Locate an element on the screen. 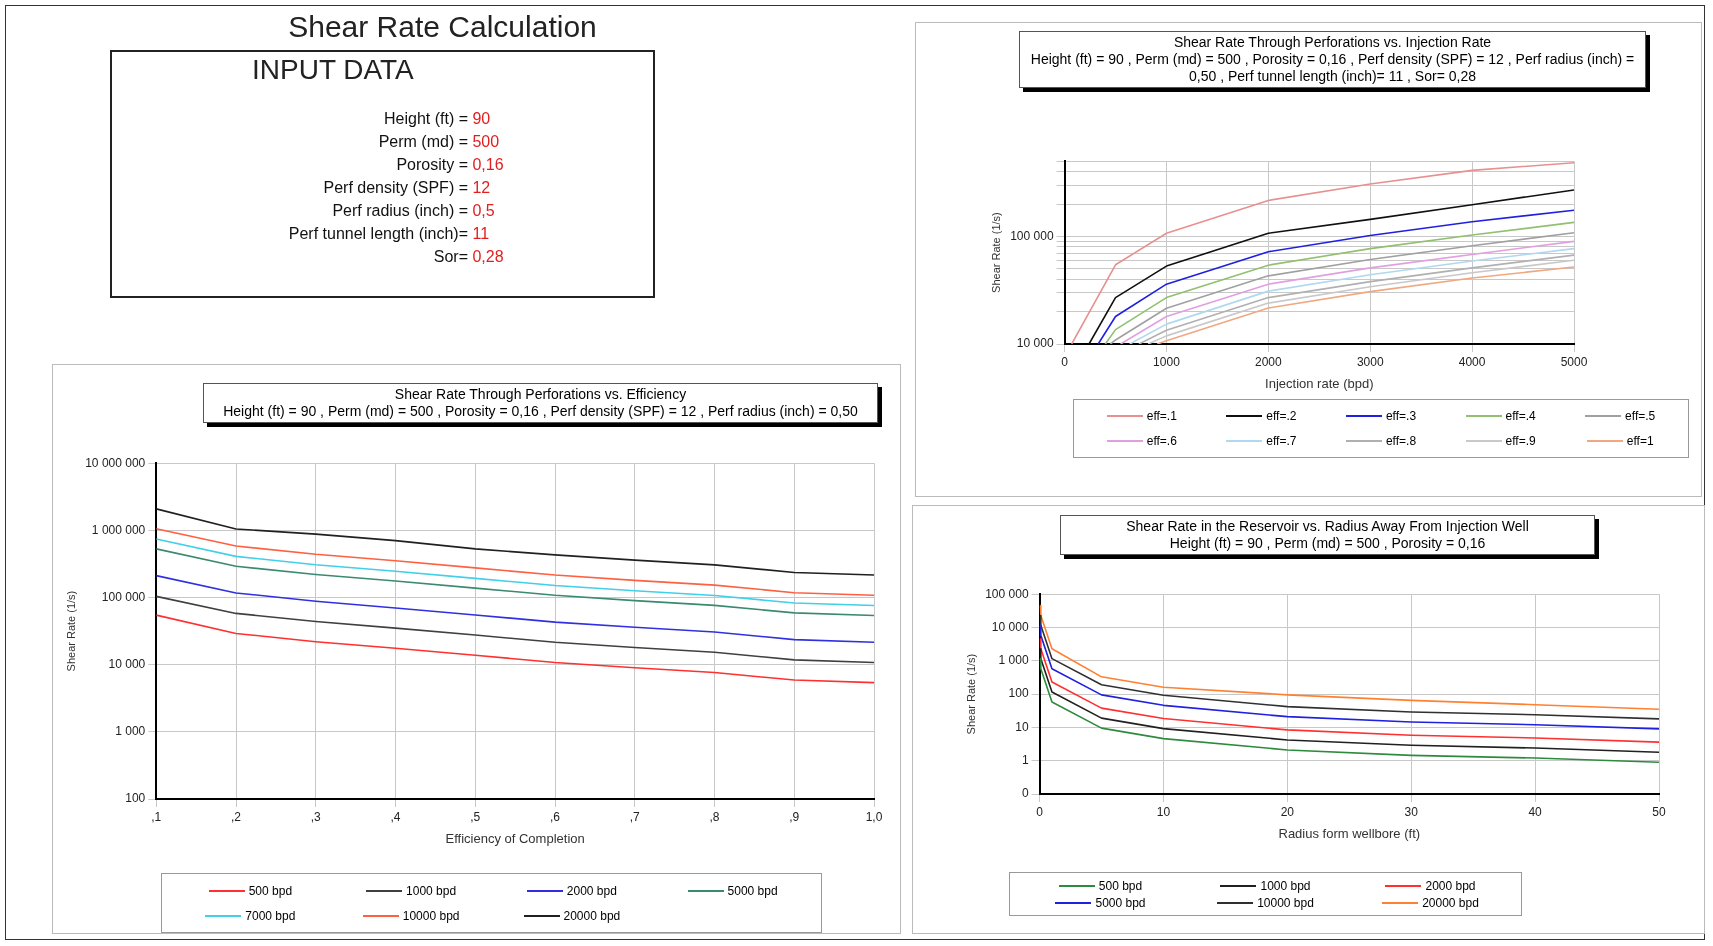  chart-subtitle: Height (ft) = 90 , Perm (md) = 500 , Porosity = 0,16 is located at coordinates (1327, 543).